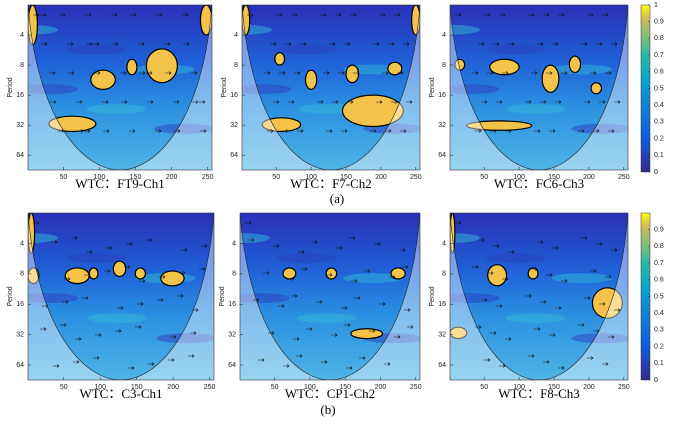 The height and width of the screenshot is (427, 674). I want to click on colorbar-tick-label: 1, so click(656, 5).